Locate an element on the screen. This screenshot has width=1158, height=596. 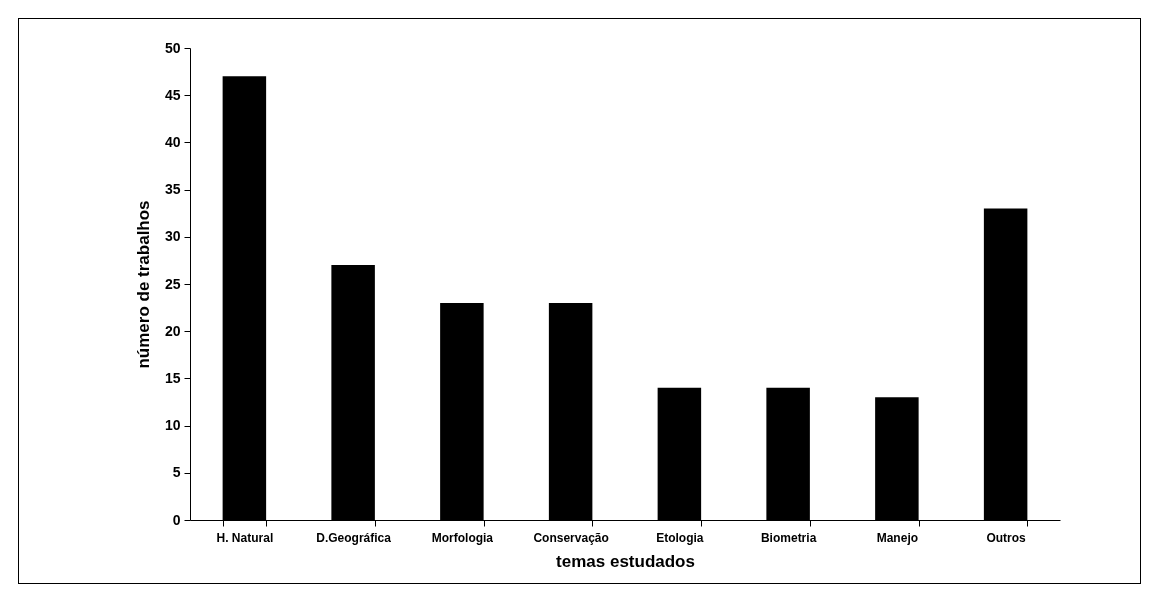
x-tick-label: Manejo is located at coordinates (897, 537).